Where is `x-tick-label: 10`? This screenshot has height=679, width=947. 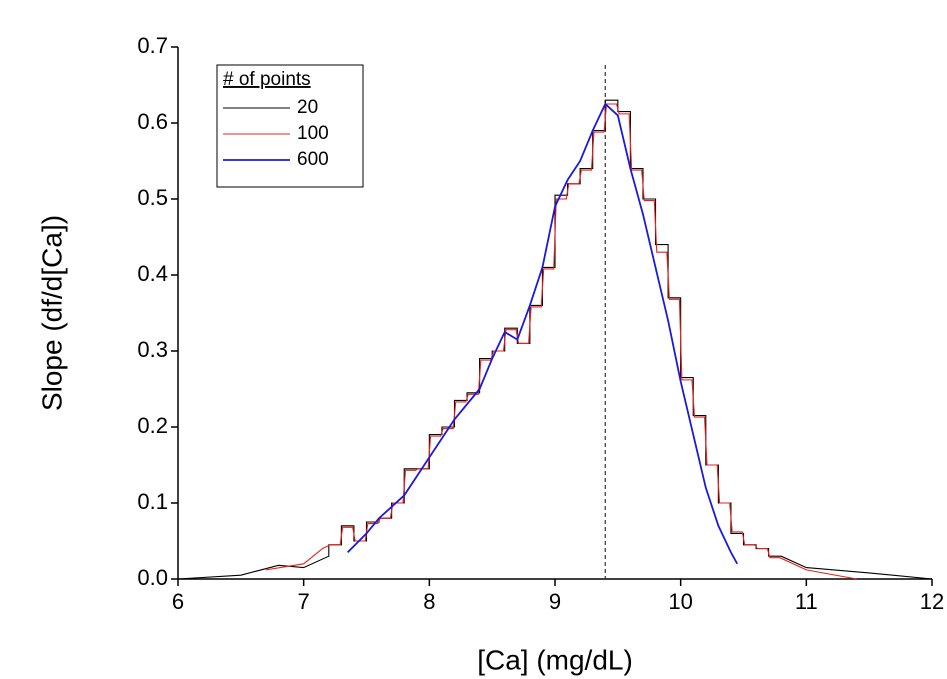 x-tick-label: 10 is located at coordinates (680, 601).